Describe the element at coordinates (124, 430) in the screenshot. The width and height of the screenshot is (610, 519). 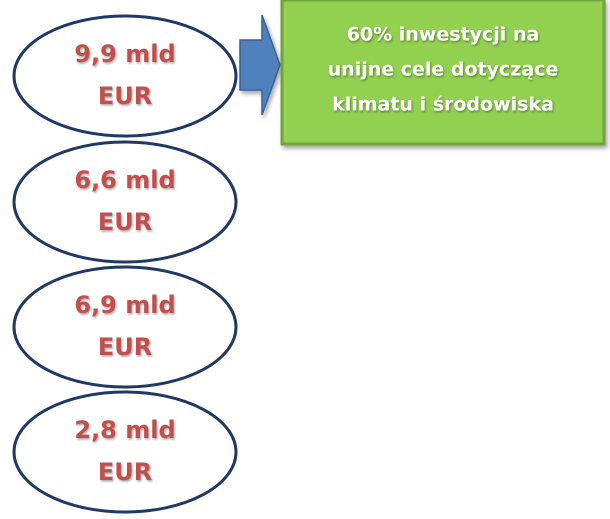
I see `amount: 2,8 mld` at that location.